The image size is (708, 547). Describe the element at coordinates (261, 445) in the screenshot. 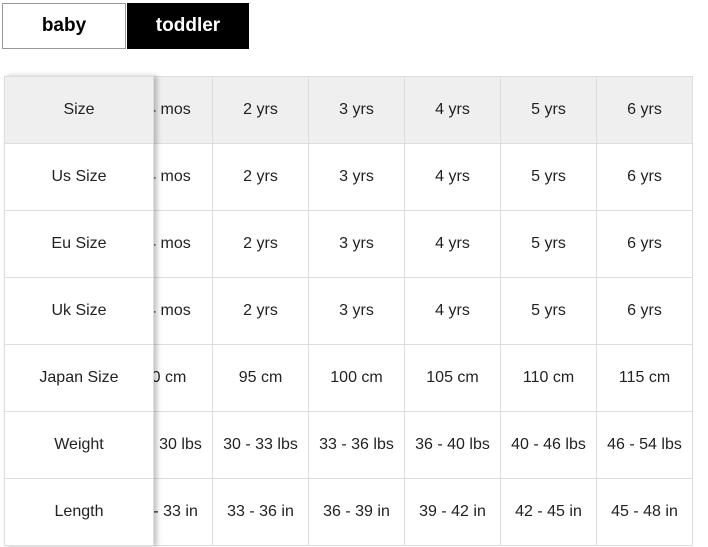

I see `table-cell: 30 - 33 lbs` at that location.